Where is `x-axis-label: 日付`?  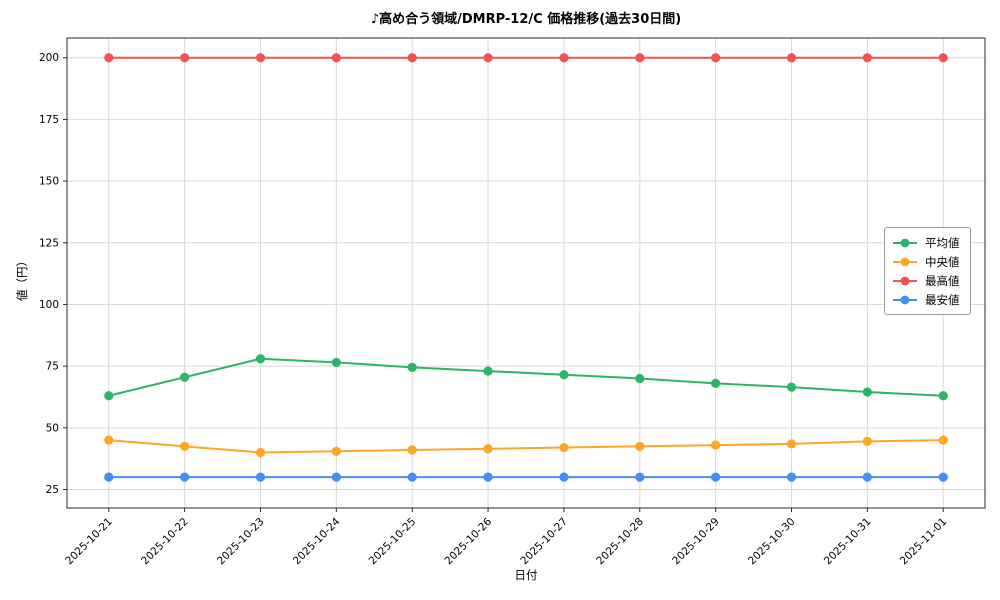
x-axis-label: 日付 is located at coordinates (526, 575).